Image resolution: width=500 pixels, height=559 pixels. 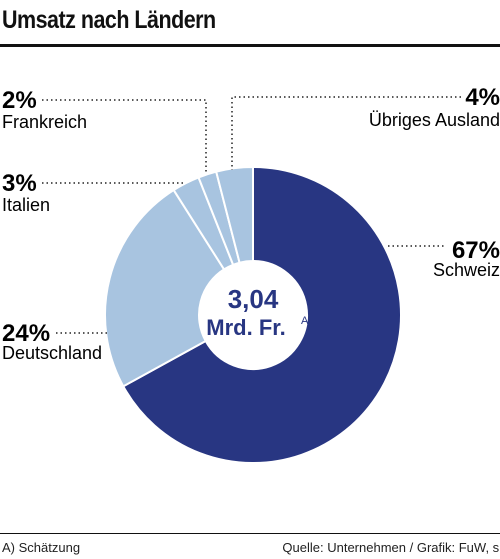 What do you see at coordinates (305, 321) in the screenshot?
I see `center-footnote-mark: A` at bounding box center [305, 321].